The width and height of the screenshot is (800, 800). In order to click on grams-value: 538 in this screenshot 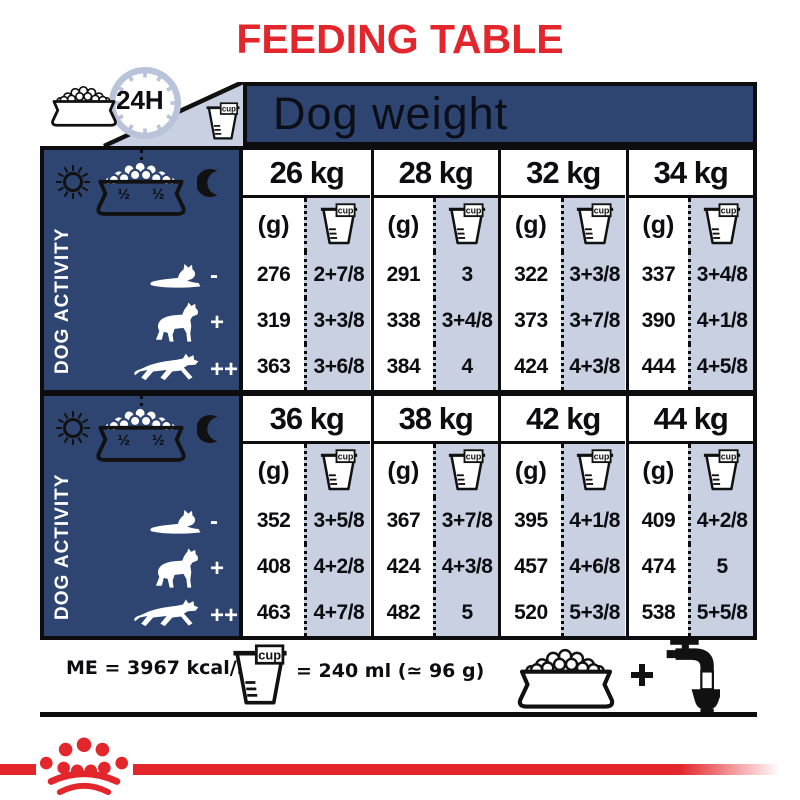, I will do `click(658, 613)`.